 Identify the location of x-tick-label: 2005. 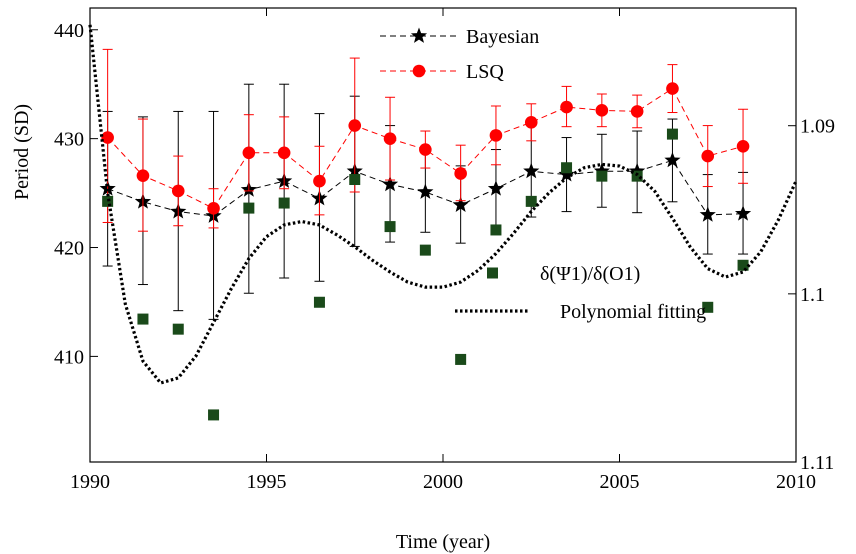
(620, 482).